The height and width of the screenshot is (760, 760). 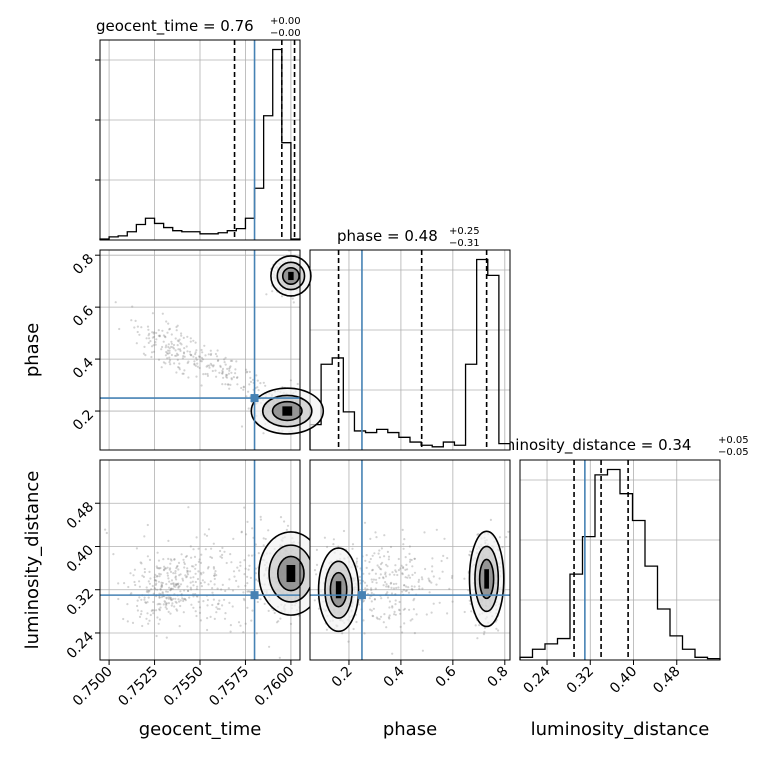 What do you see at coordinates (254, 398) in the screenshot?
I see `panel-phase-vs-geocent-time-truth-marker` at bounding box center [254, 398].